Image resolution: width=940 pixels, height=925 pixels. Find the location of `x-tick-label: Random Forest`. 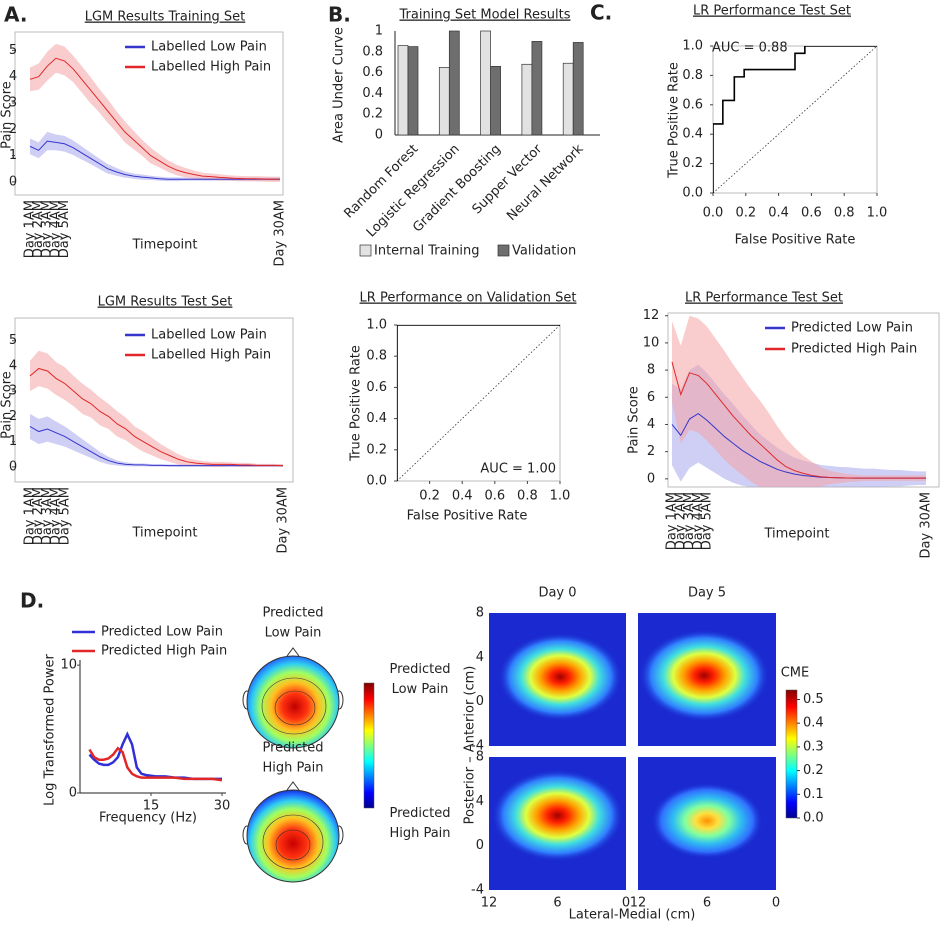

x-tick-label: Random Forest is located at coordinates (381, 182).